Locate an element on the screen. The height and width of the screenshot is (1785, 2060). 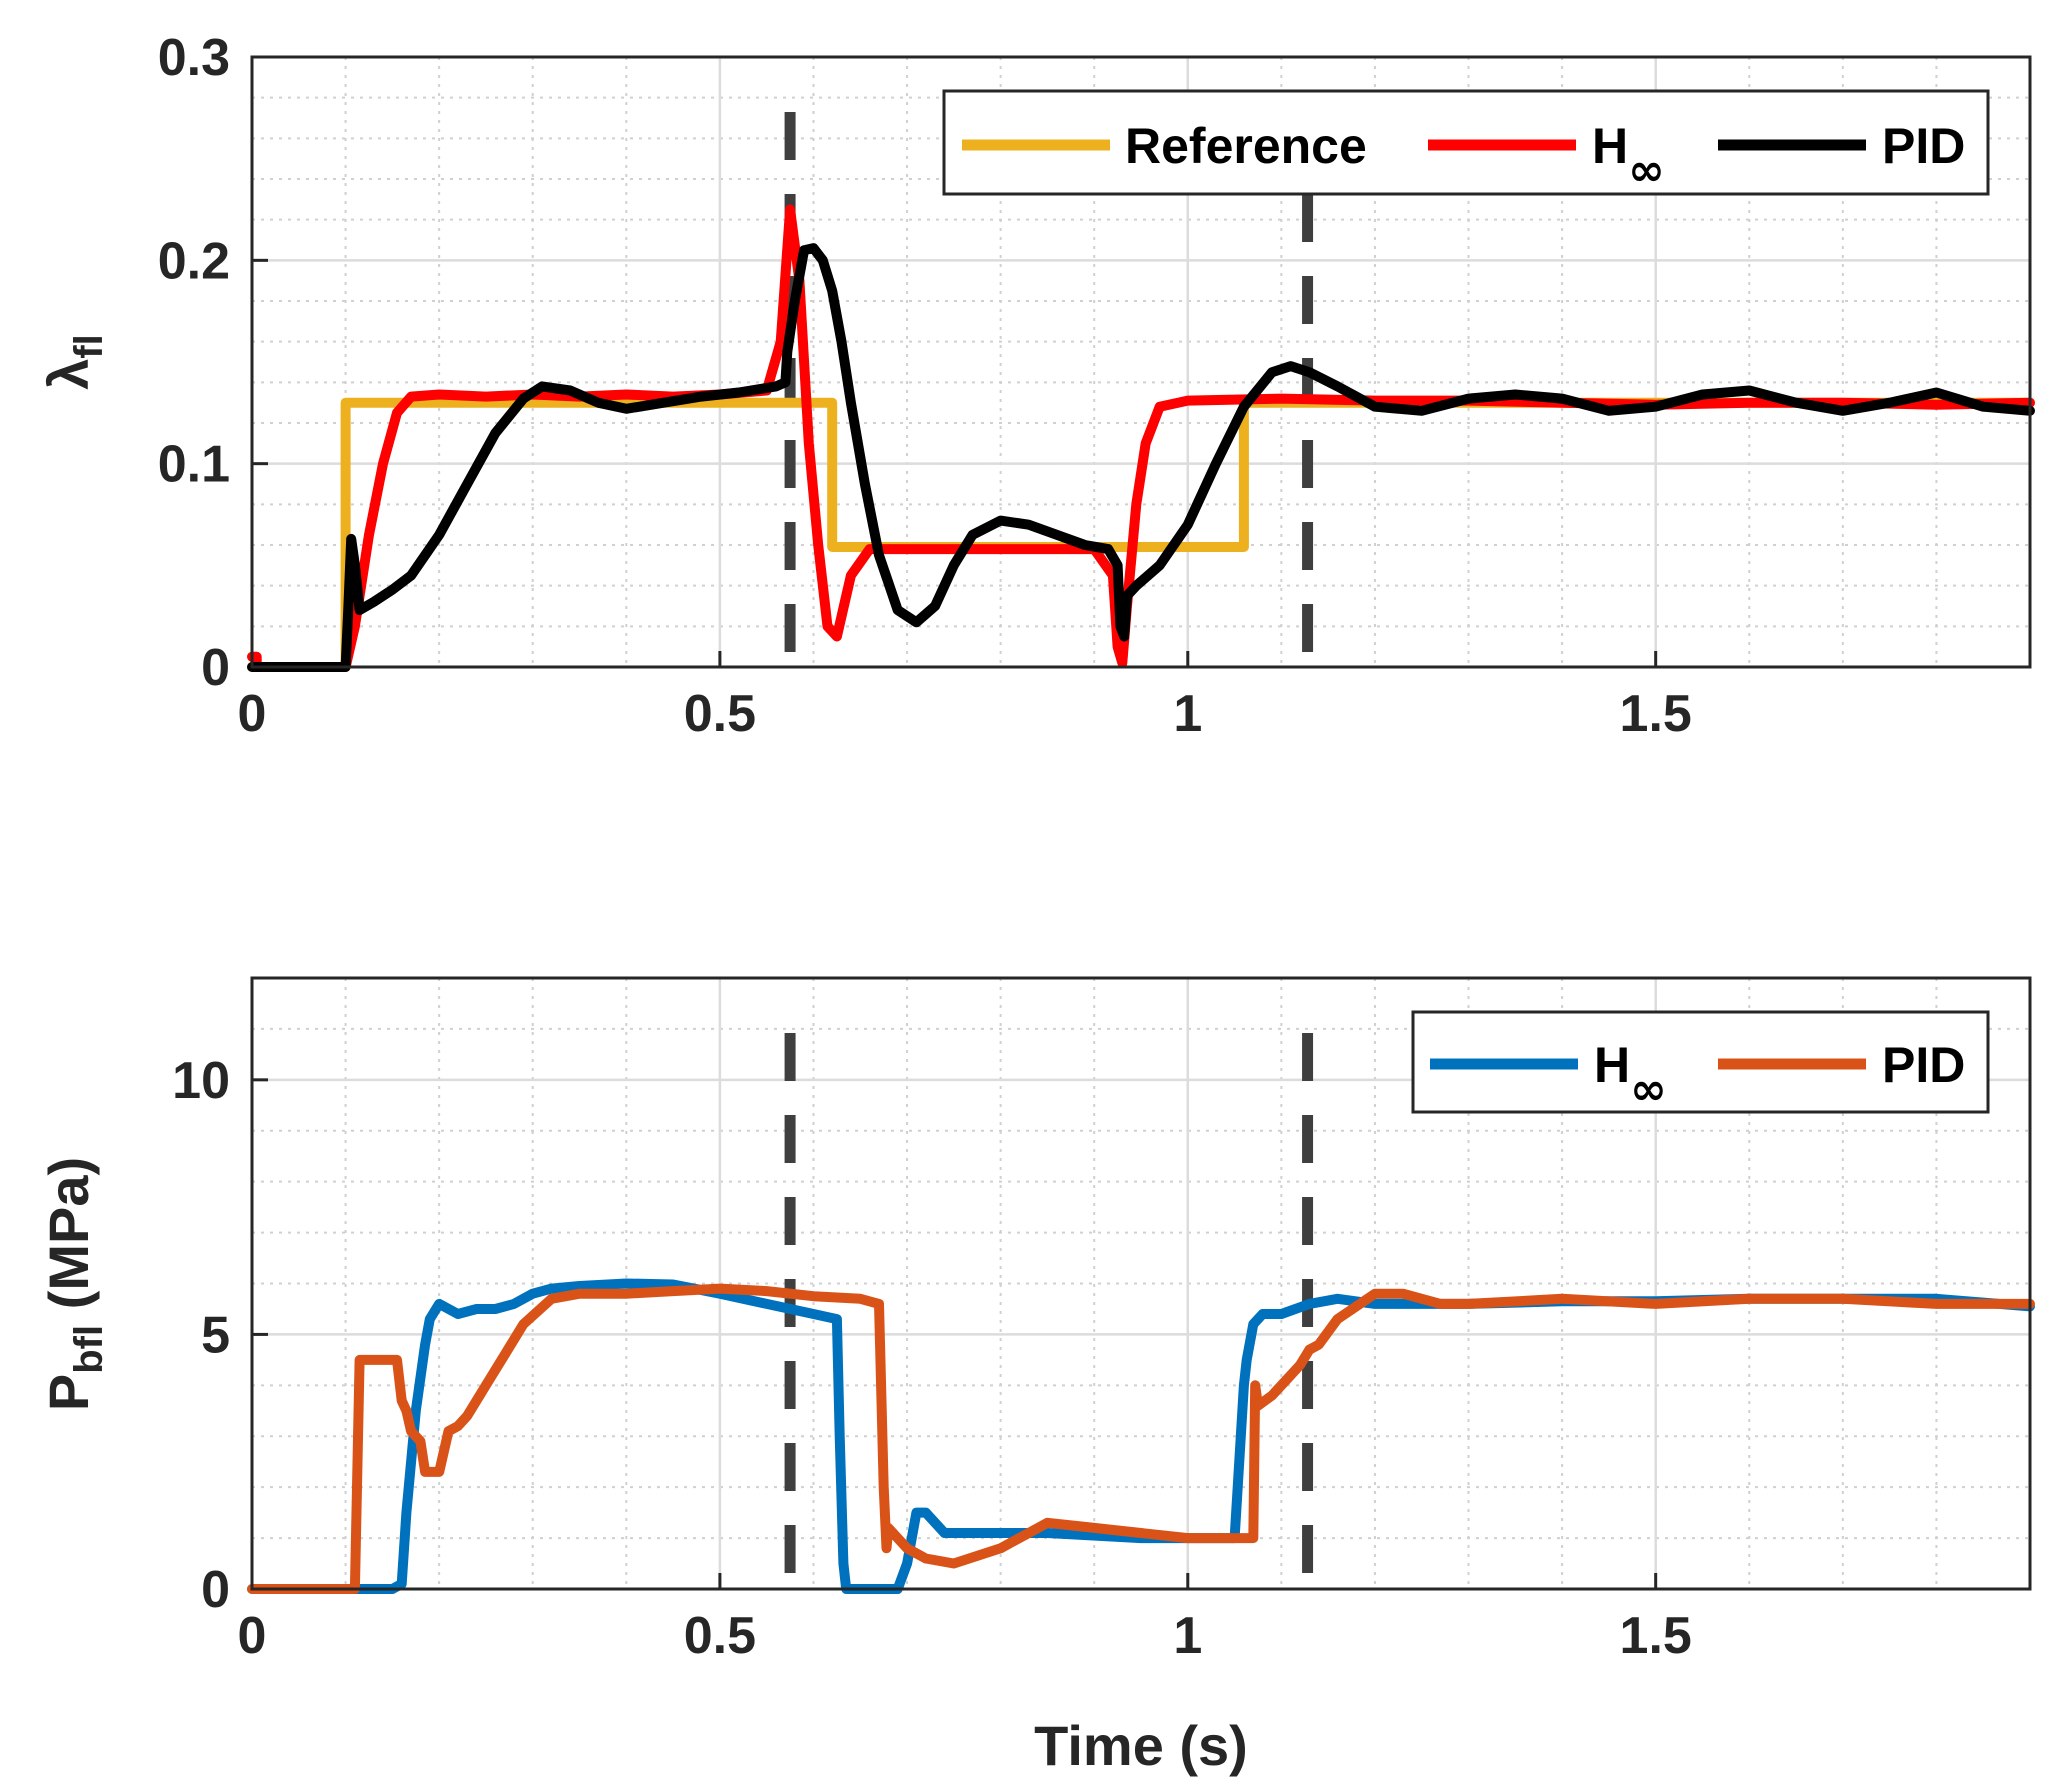
legend-label-reference: Reference is located at coordinates (1246, 146).